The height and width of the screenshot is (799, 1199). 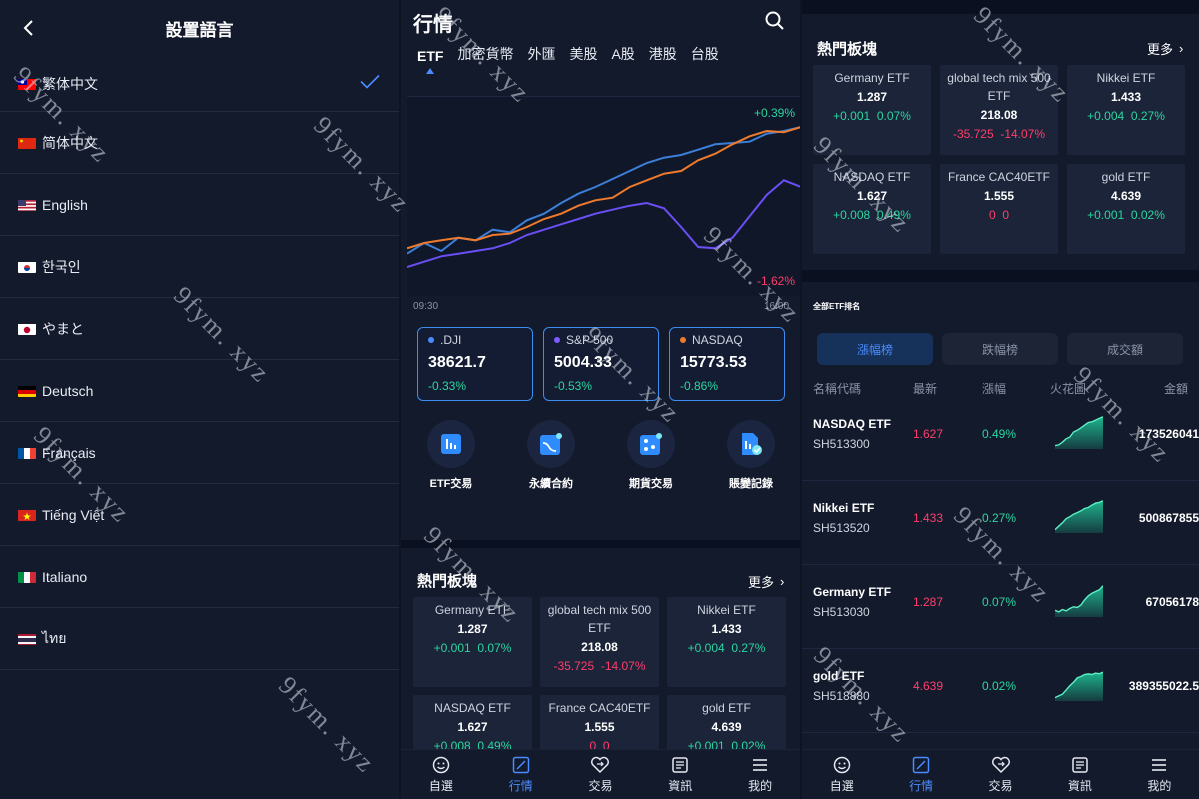 What do you see at coordinates (370, 83) in the screenshot?
I see `check-icon` at bounding box center [370, 83].